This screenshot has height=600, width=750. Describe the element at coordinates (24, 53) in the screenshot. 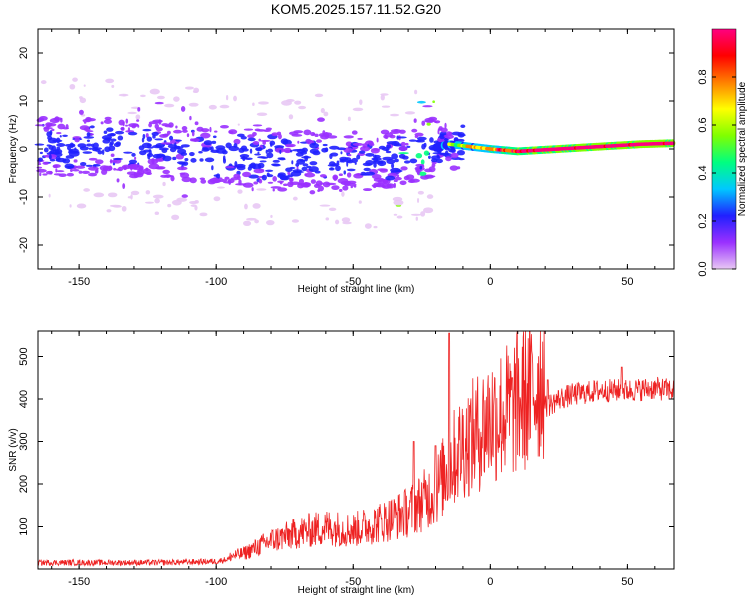

I see `spectrogram-y-tick-label: 20` at that location.